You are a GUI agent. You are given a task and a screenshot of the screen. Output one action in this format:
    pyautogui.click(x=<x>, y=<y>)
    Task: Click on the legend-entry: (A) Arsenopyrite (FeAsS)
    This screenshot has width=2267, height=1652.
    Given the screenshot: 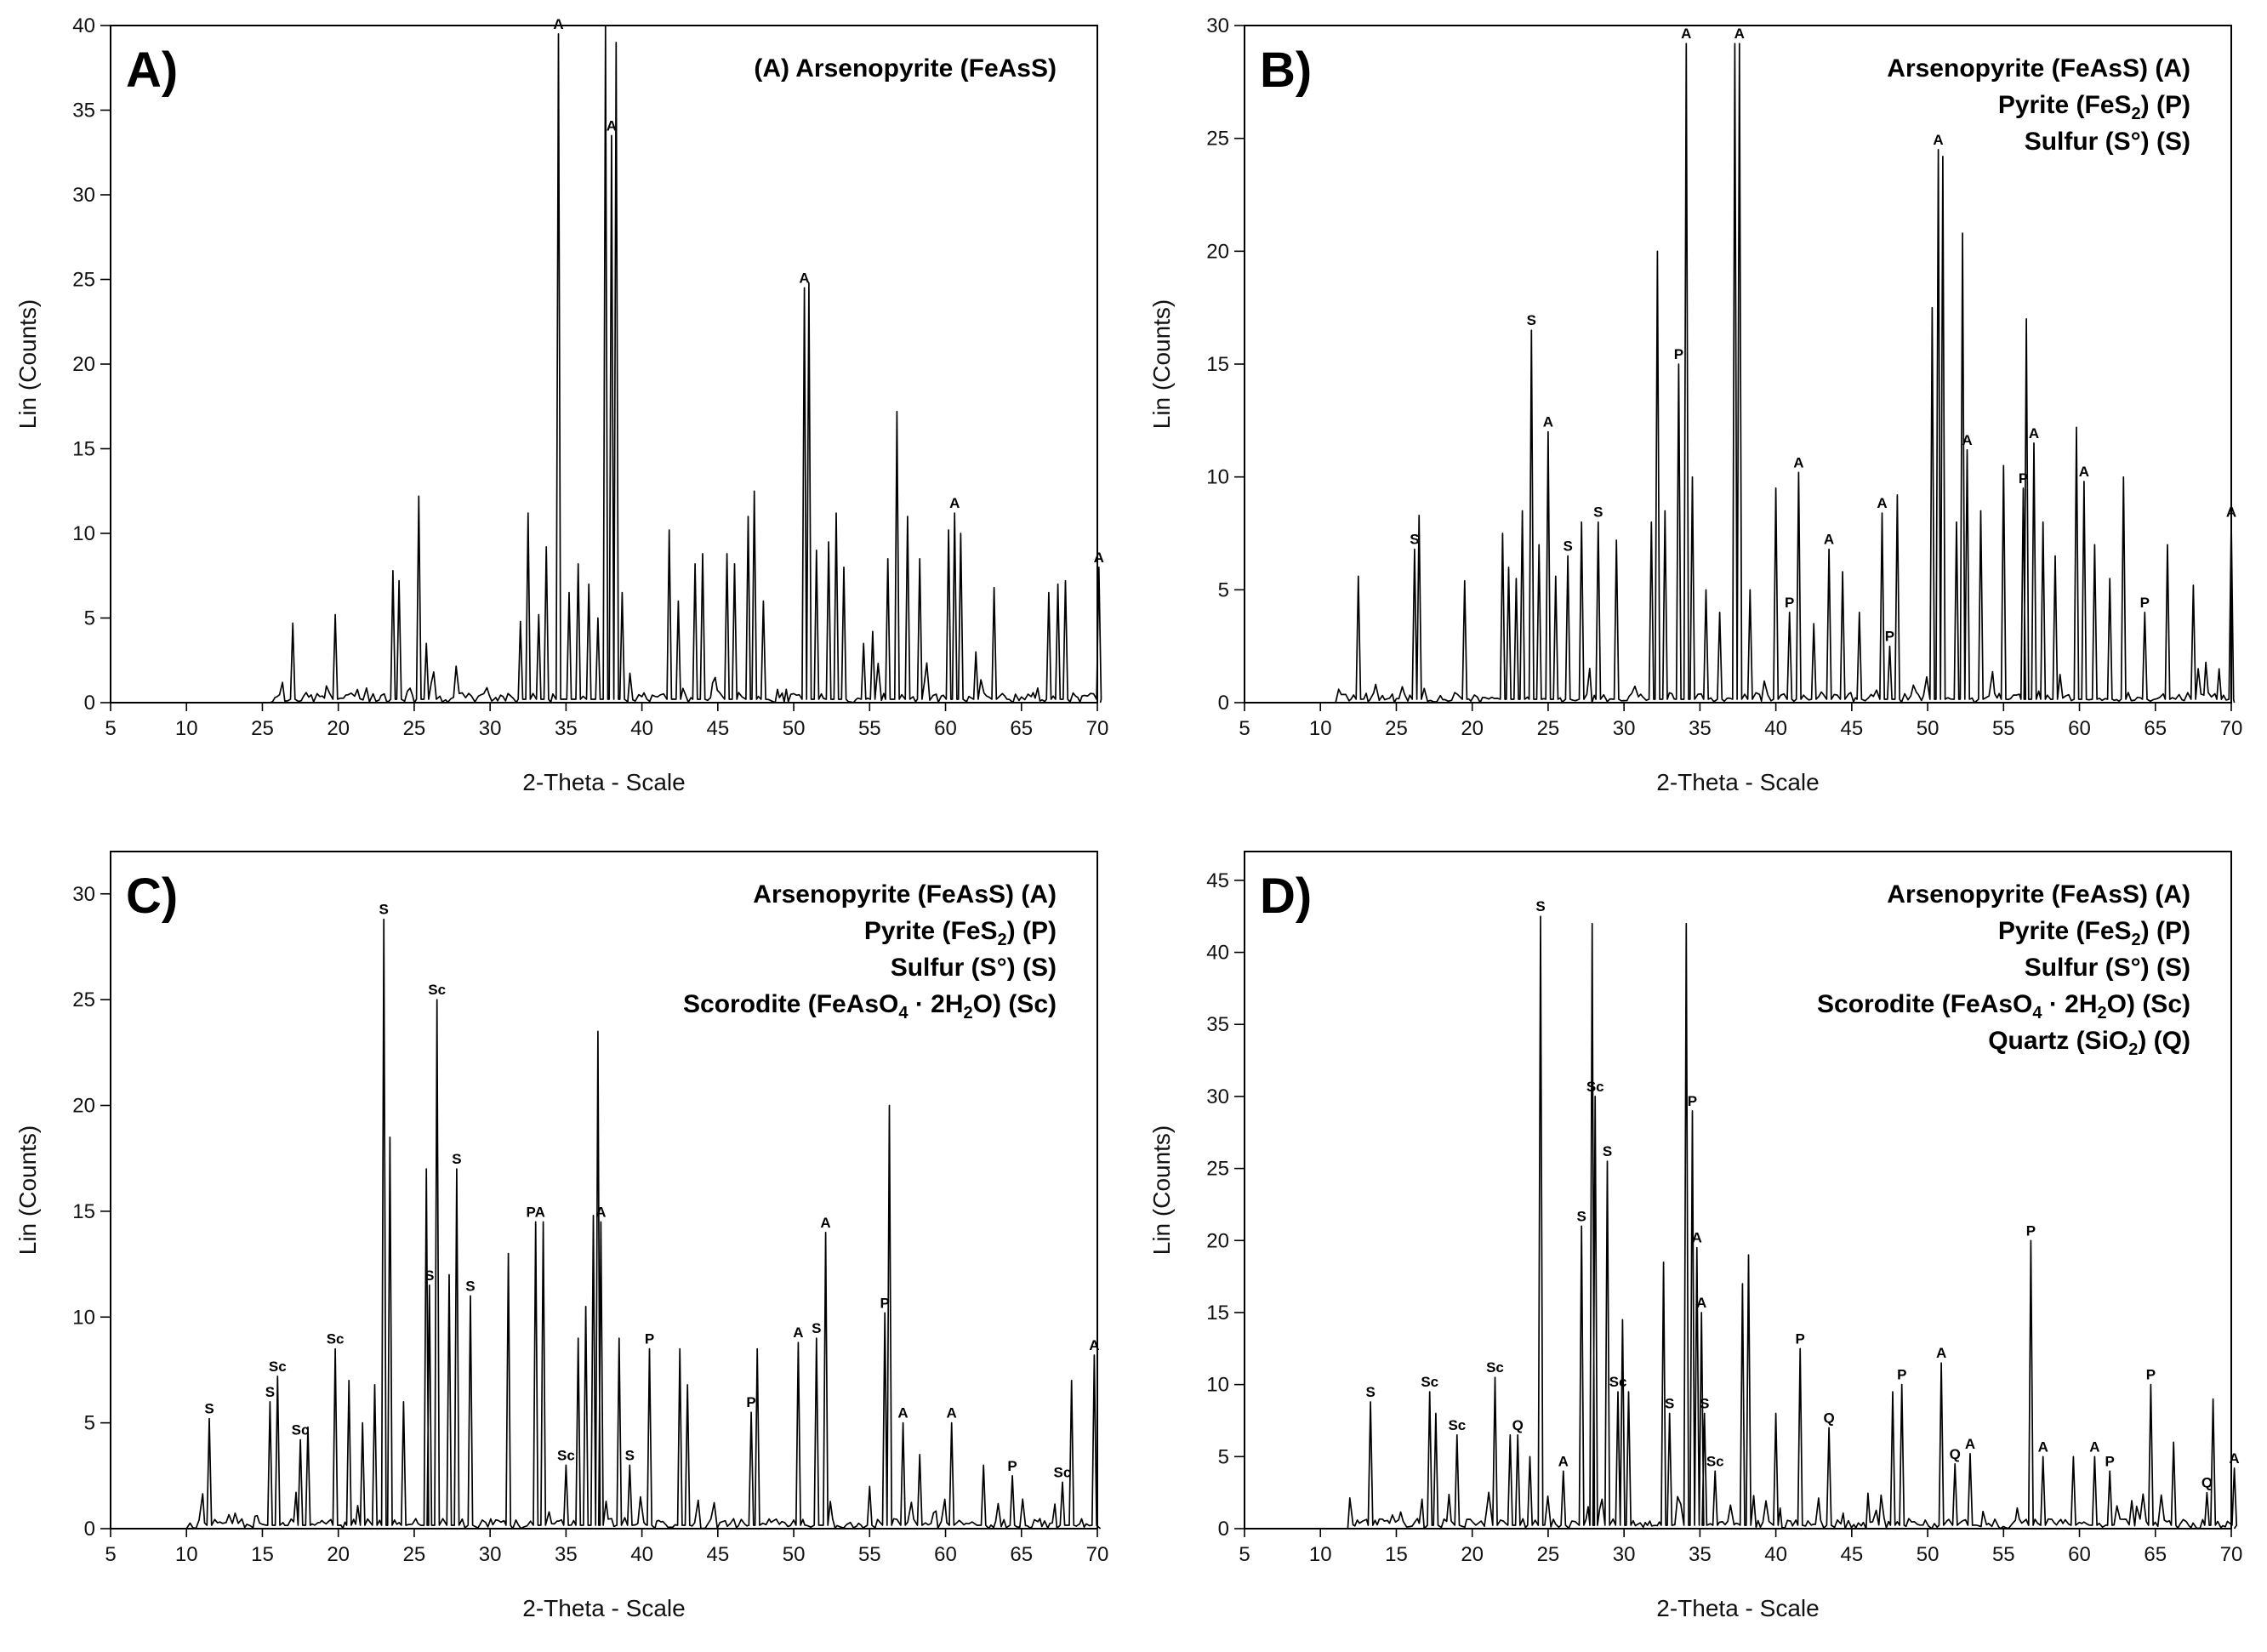 What is the action you would take?
    pyautogui.click(x=906, y=68)
    